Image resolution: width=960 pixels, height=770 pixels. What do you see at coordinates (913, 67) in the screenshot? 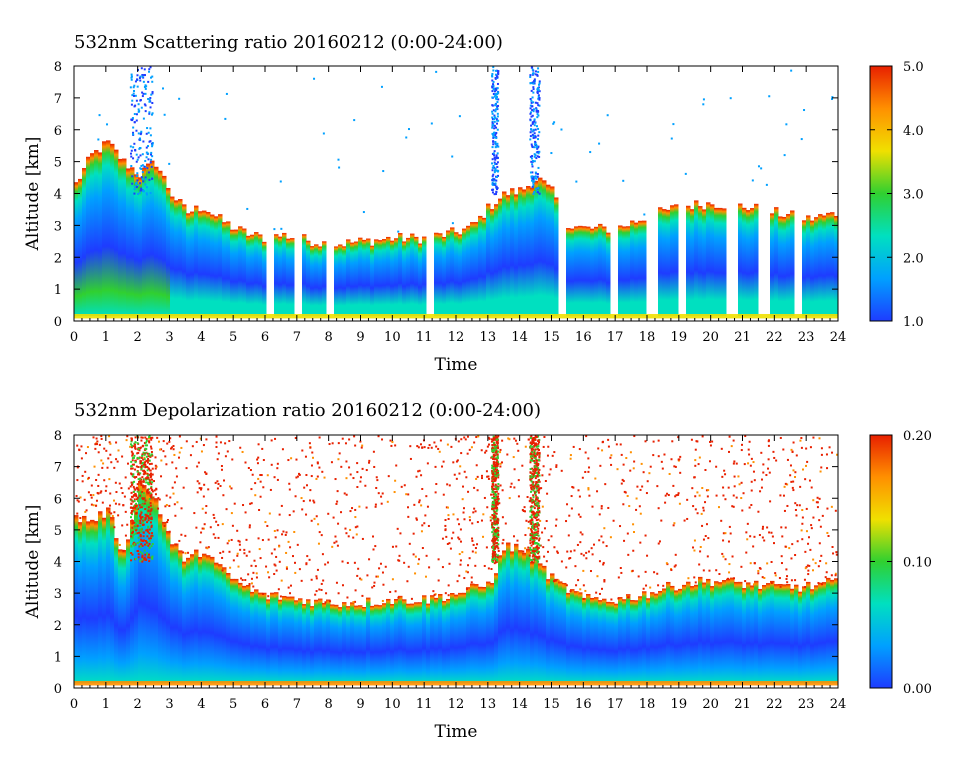
I see `colorbar-tick-label: 5.0` at bounding box center [913, 67].